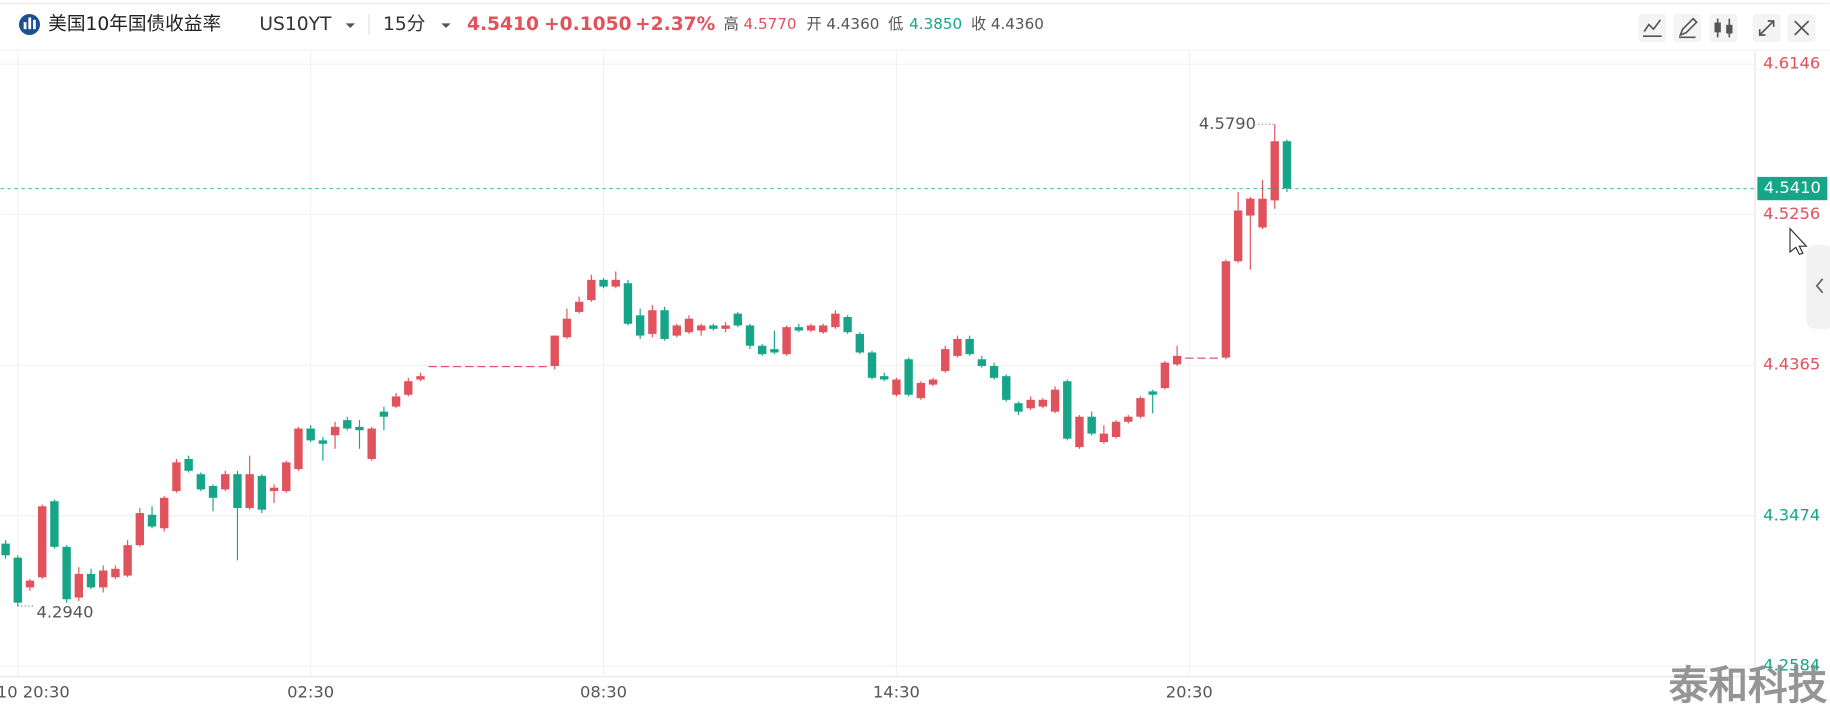  Describe the element at coordinates (731, 24) in the screenshot. I see `stat-label: 高` at that location.